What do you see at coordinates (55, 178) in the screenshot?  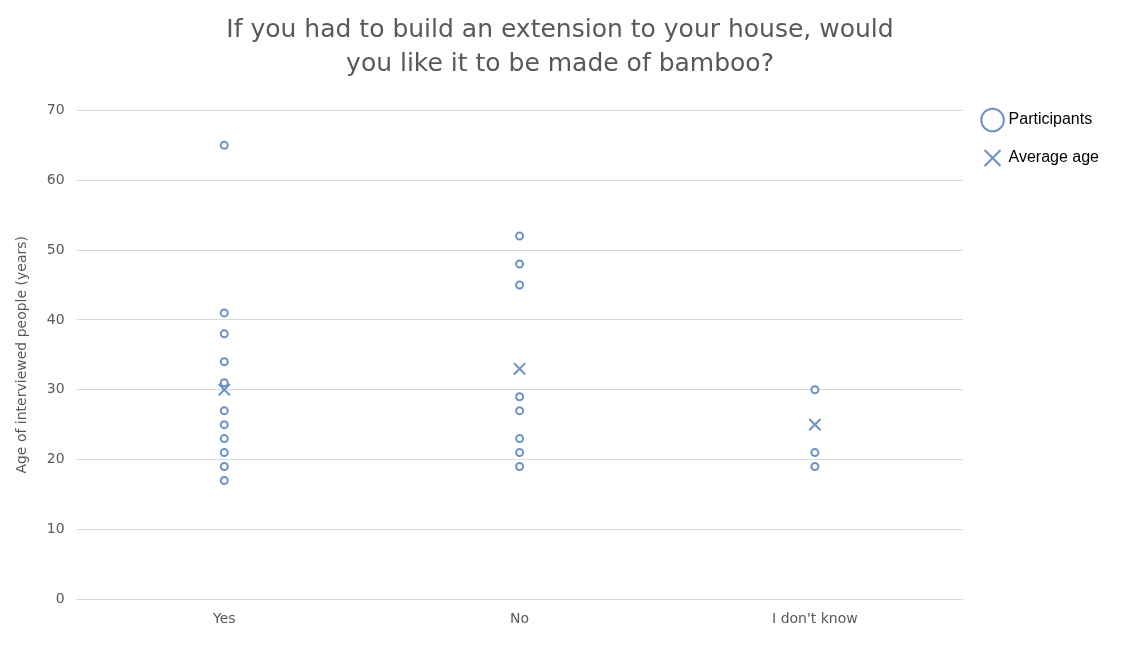 I see `y-tick-label: 60` at bounding box center [55, 178].